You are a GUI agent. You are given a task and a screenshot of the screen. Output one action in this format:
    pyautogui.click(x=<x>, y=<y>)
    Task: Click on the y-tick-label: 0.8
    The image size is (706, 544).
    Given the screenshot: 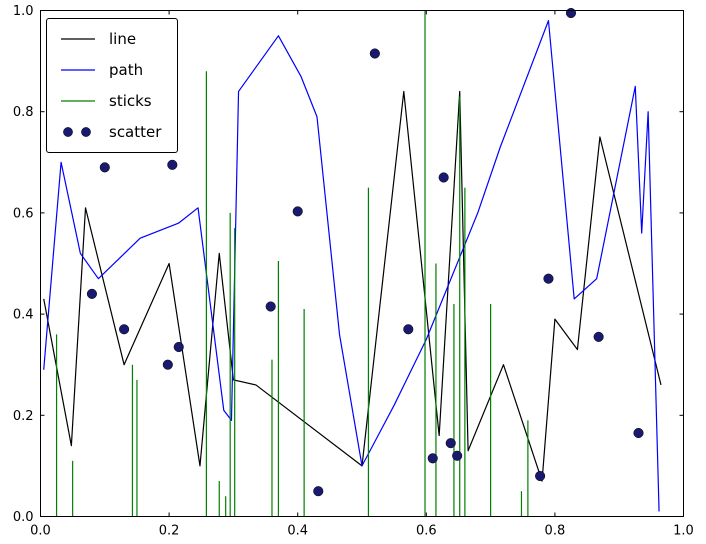 What is the action you would take?
    pyautogui.click(x=23, y=112)
    